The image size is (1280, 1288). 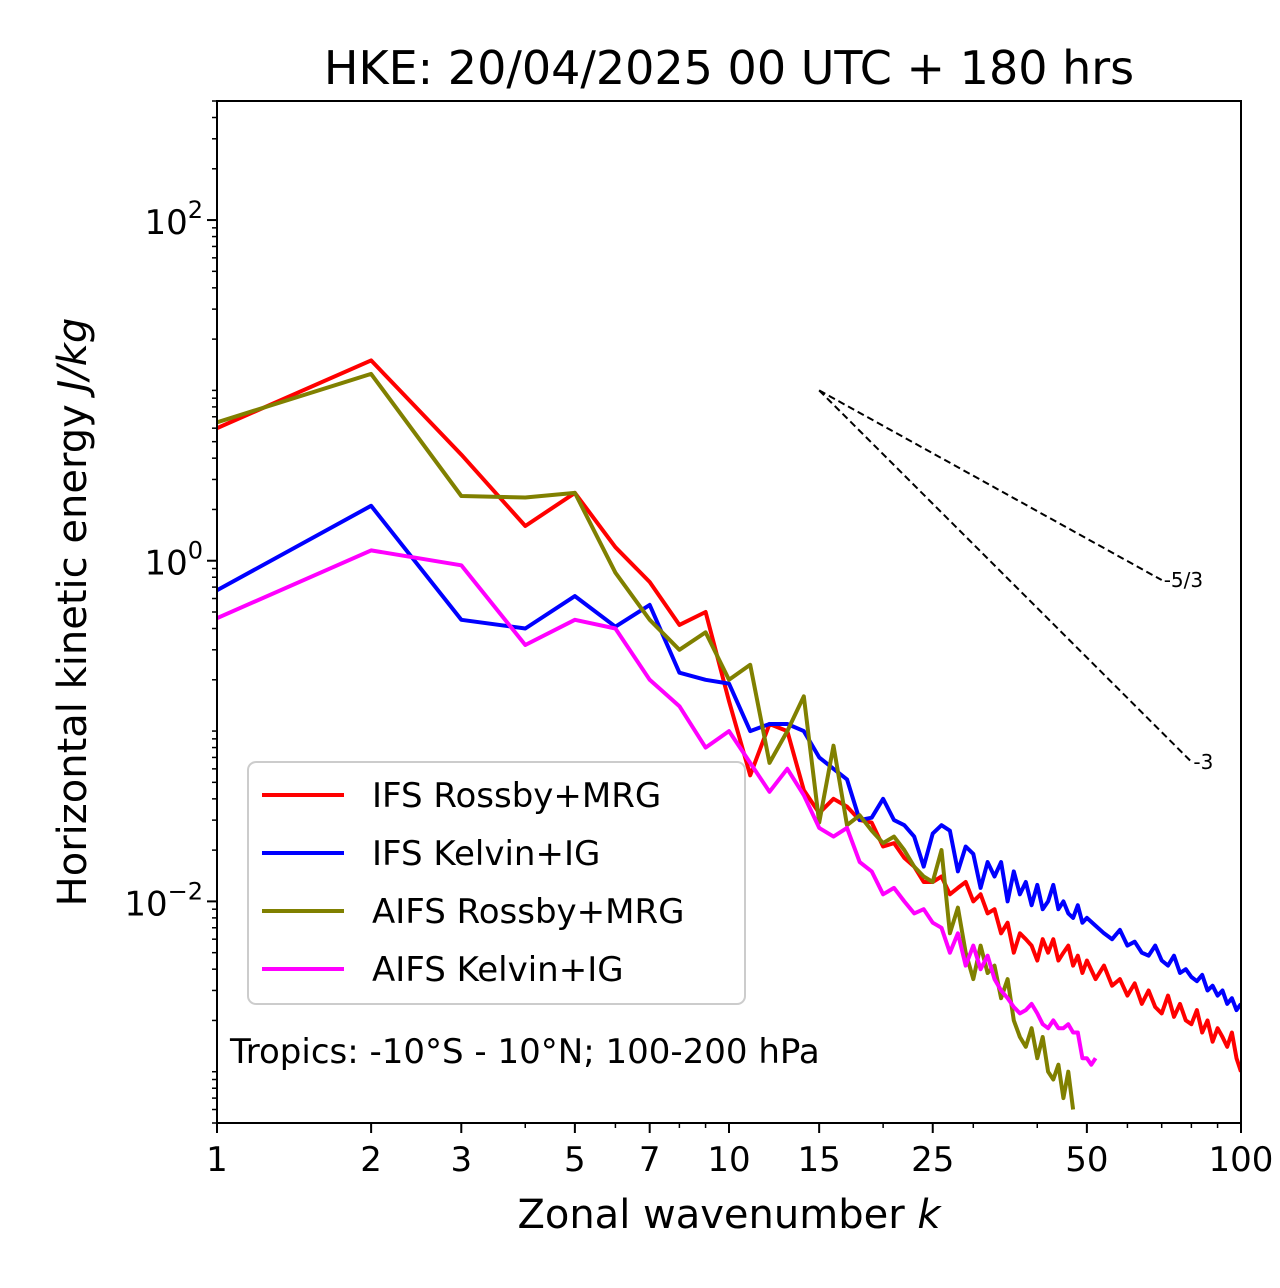 I want to click on legend-box, so click(x=496, y=883).